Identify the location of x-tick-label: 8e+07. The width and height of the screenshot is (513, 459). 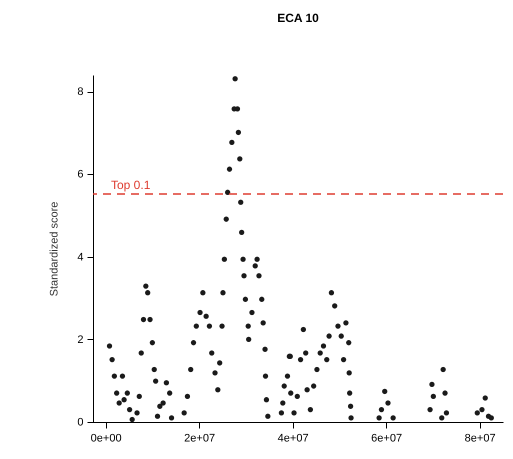
(480, 438).